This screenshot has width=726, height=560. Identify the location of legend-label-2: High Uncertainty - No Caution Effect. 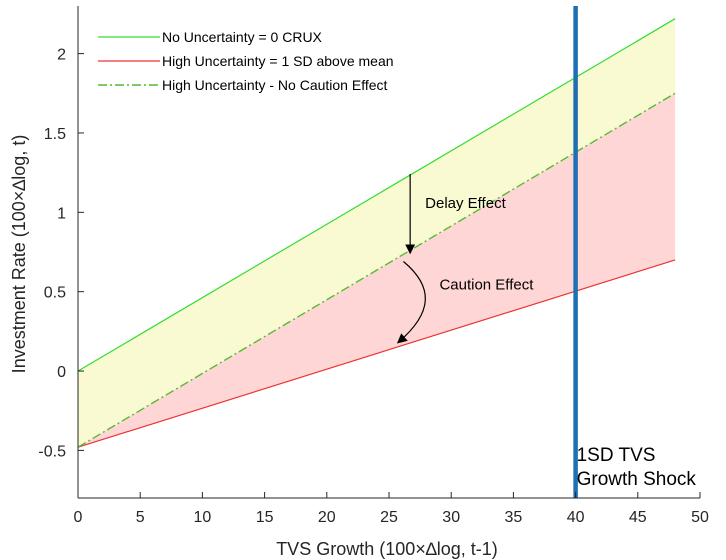
(275, 85).